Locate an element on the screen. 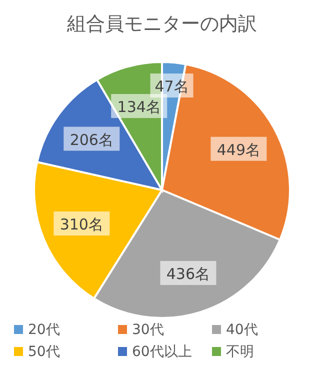 The image size is (324, 367). legend-label: 60代以上 is located at coordinates (162, 352).